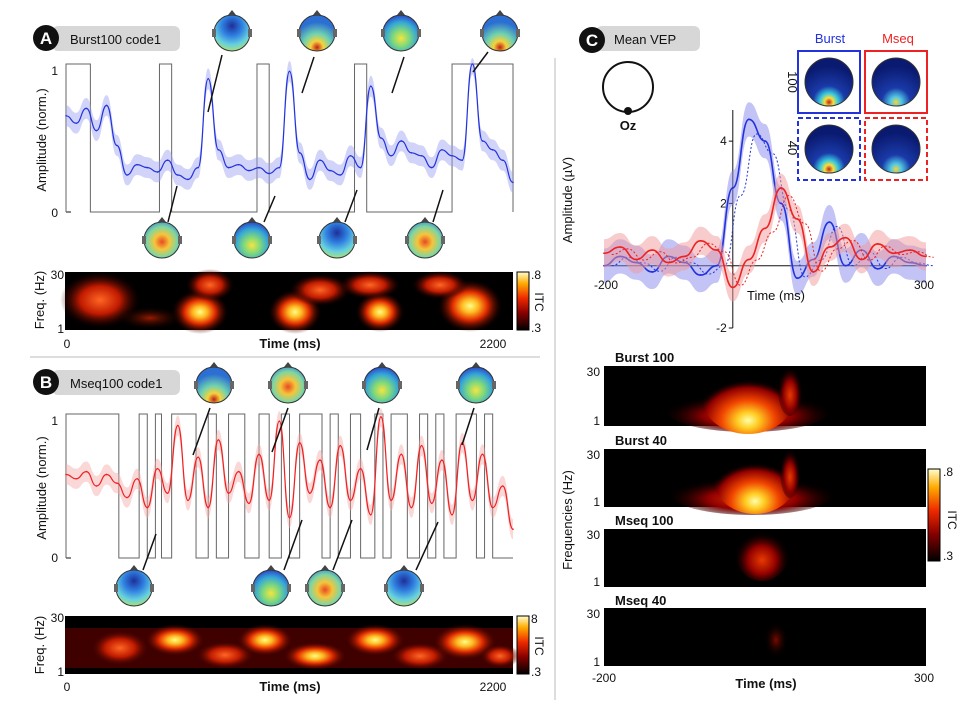  I want to click on col-label-burst: Burst, so click(830, 38).